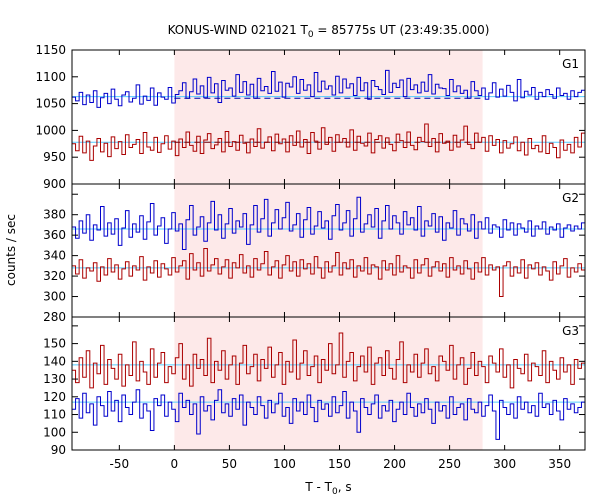 The image size is (600, 500). I want to click on x-axis-title-rest: , s, so click(345, 487).